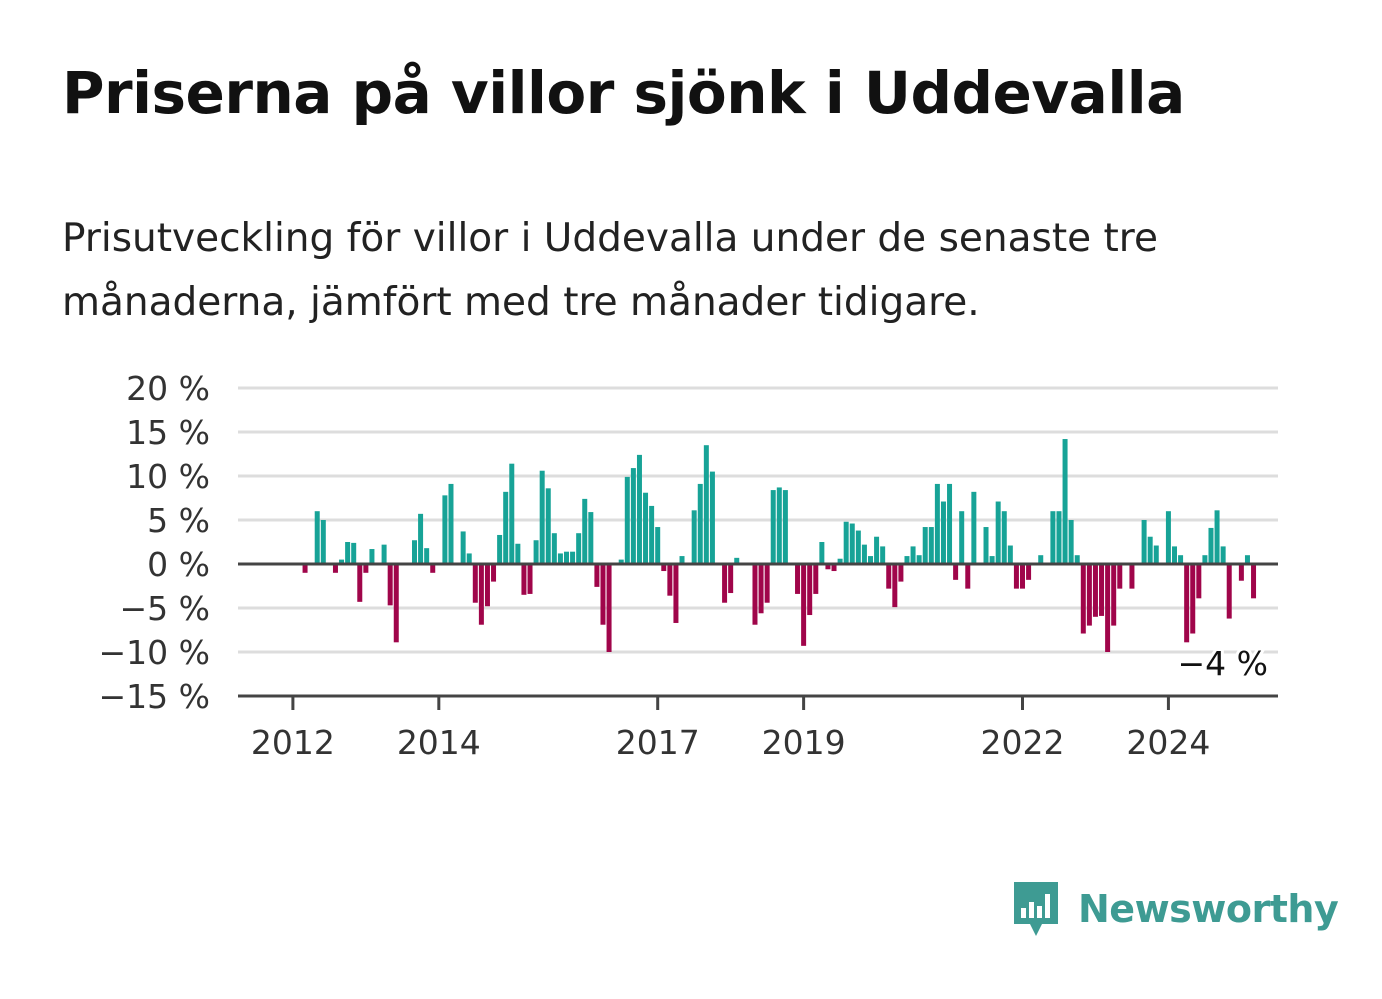  What do you see at coordinates (178, 564) in the screenshot?
I see `y-tick-label: 0 %` at bounding box center [178, 564].